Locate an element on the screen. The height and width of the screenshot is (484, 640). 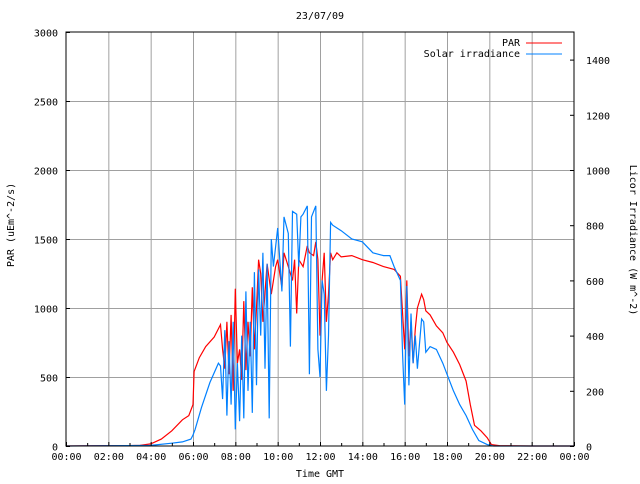
y2-tick-label: 1200 is located at coordinates (598, 116).